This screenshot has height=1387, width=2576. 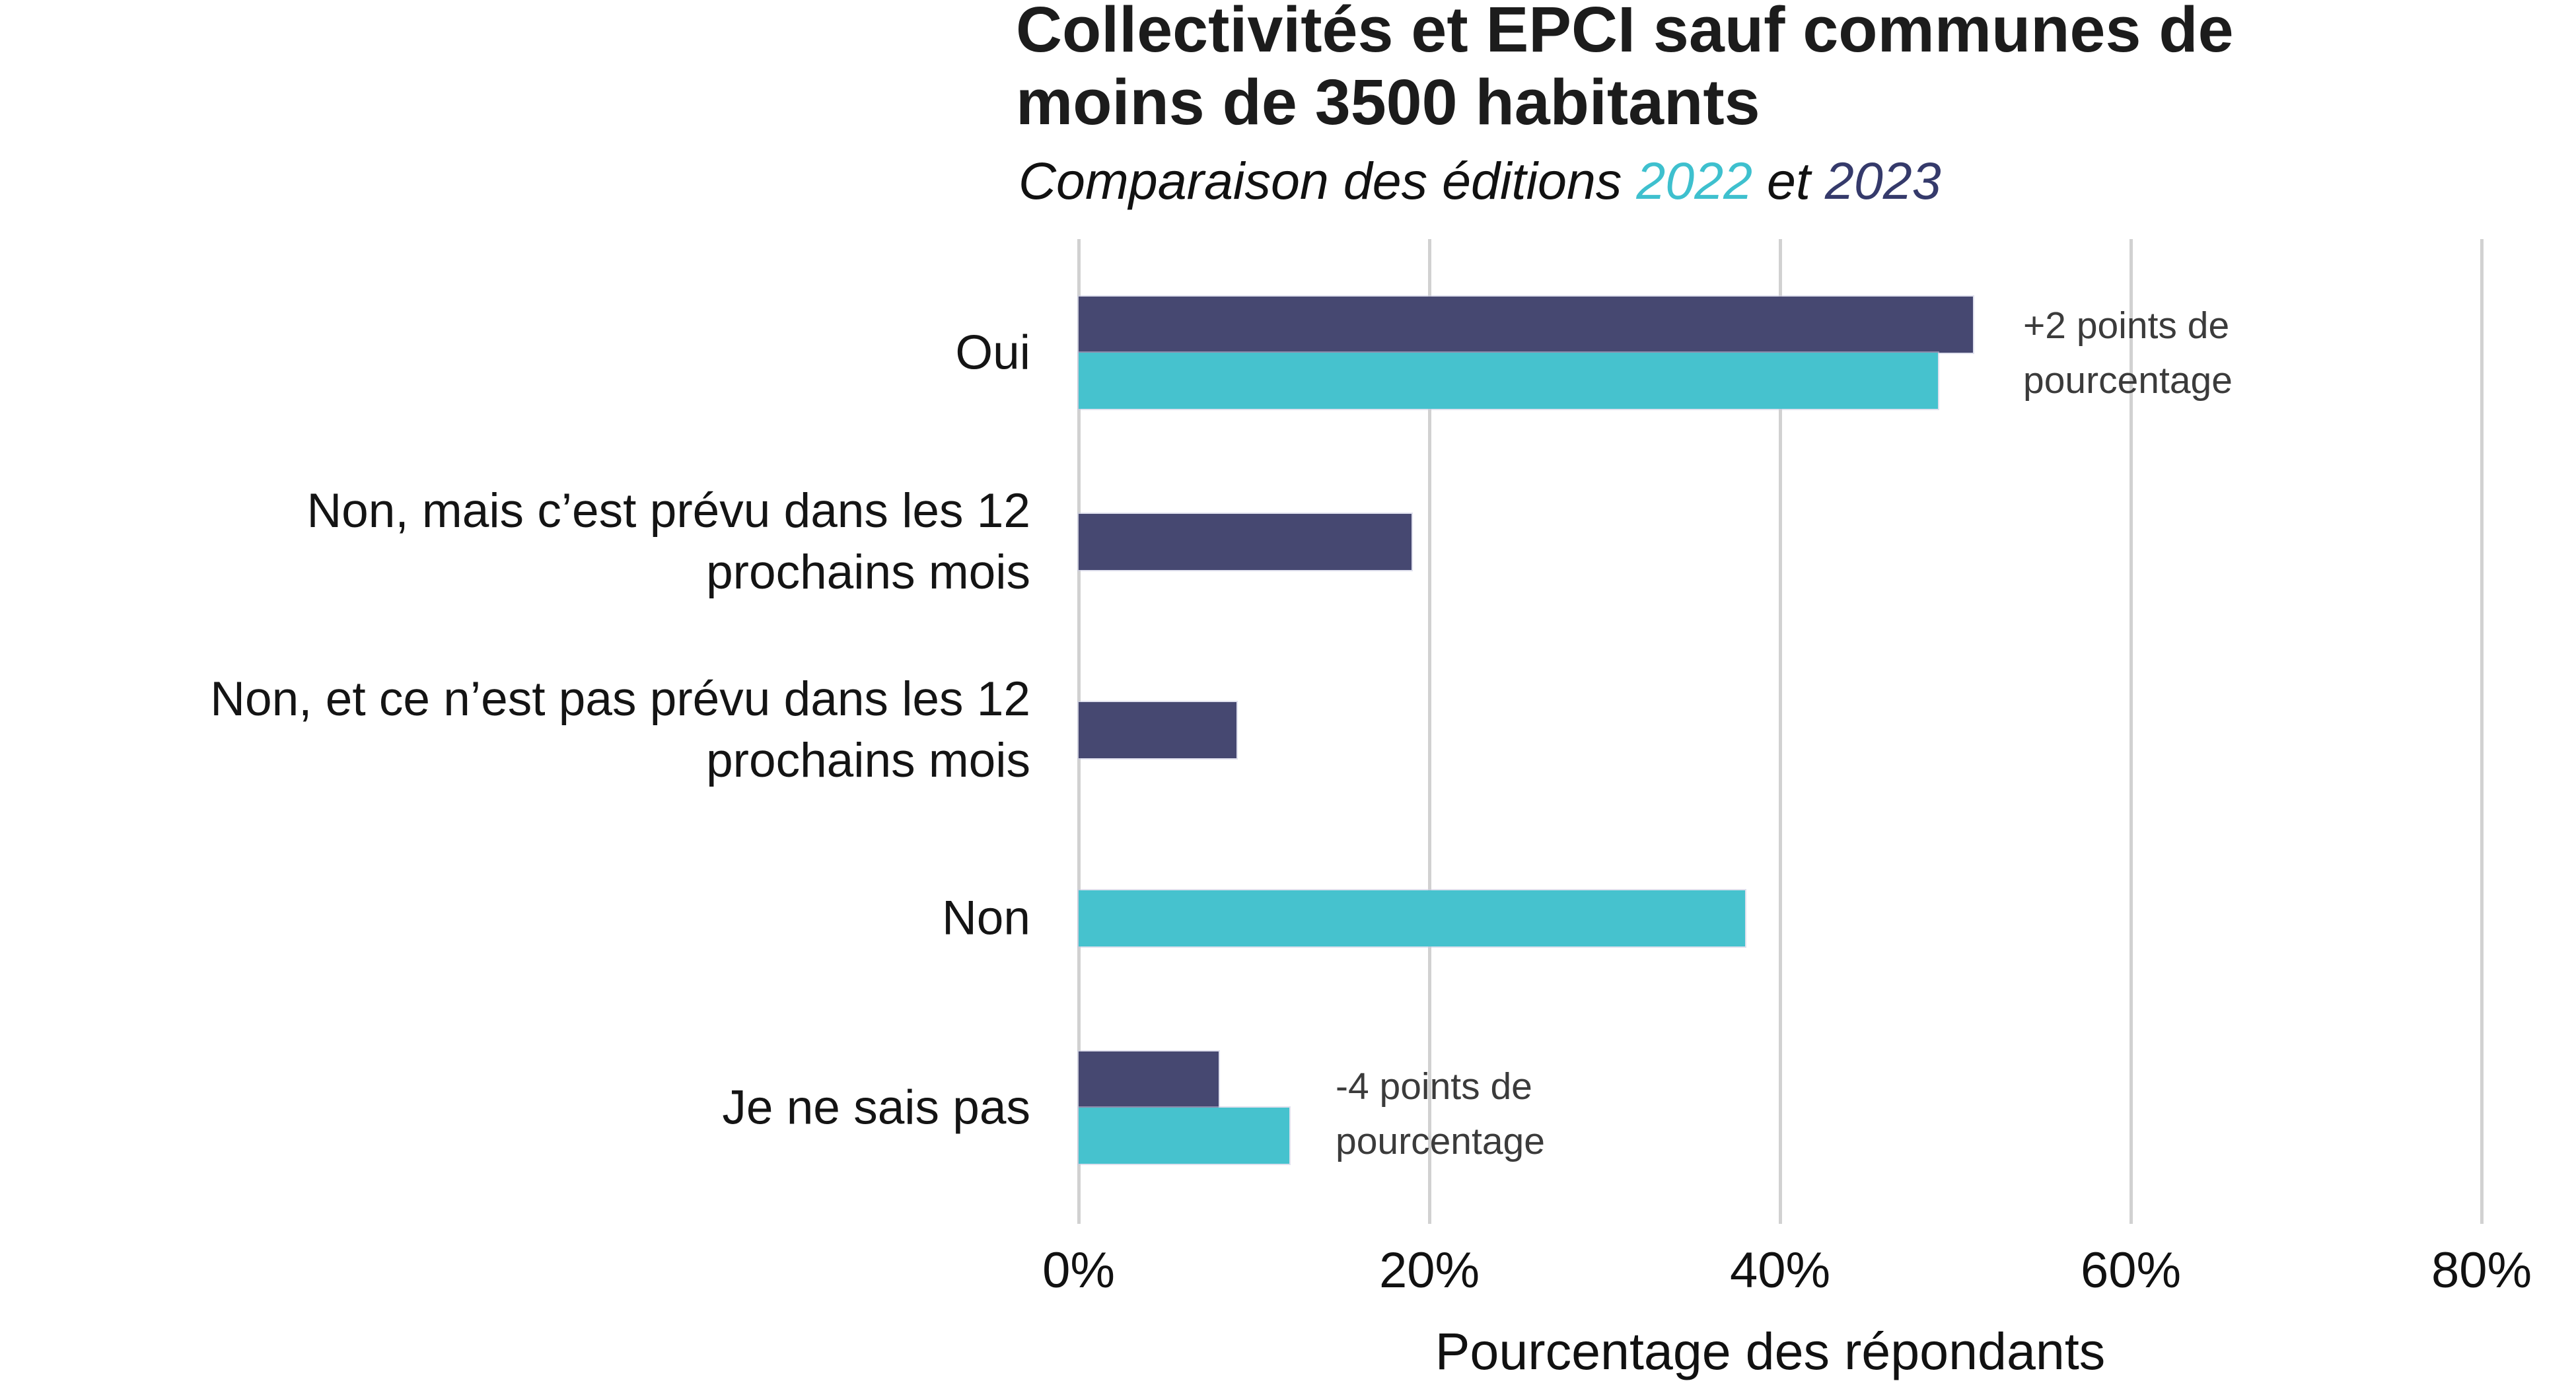 What do you see at coordinates (1429, 1270) in the screenshot?
I see `x-tick-label: 20%` at bounding box center [1429, 1270].